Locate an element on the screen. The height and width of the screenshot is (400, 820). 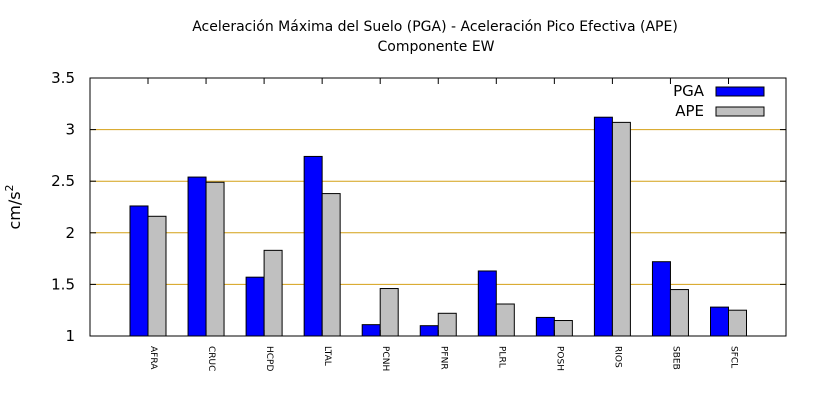
y-tick-label: 2 is located at coordinates (70, 233).